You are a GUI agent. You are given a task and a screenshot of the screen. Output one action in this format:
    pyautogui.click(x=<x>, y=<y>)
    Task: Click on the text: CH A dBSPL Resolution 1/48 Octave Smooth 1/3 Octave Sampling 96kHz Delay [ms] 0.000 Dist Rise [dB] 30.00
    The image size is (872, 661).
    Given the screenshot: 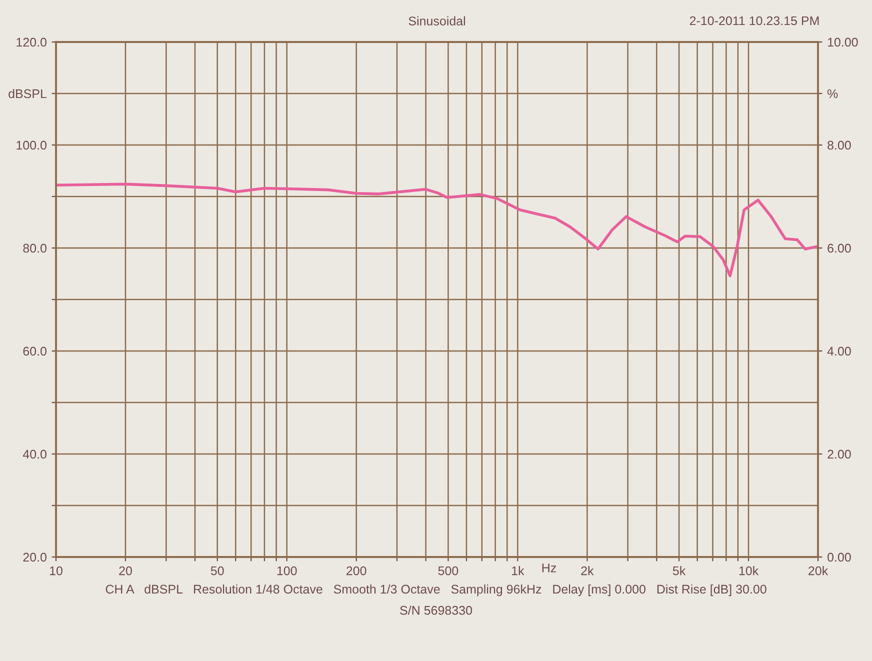 What is the action you would take?
    pyautogui.click(x=436, y=590)
    